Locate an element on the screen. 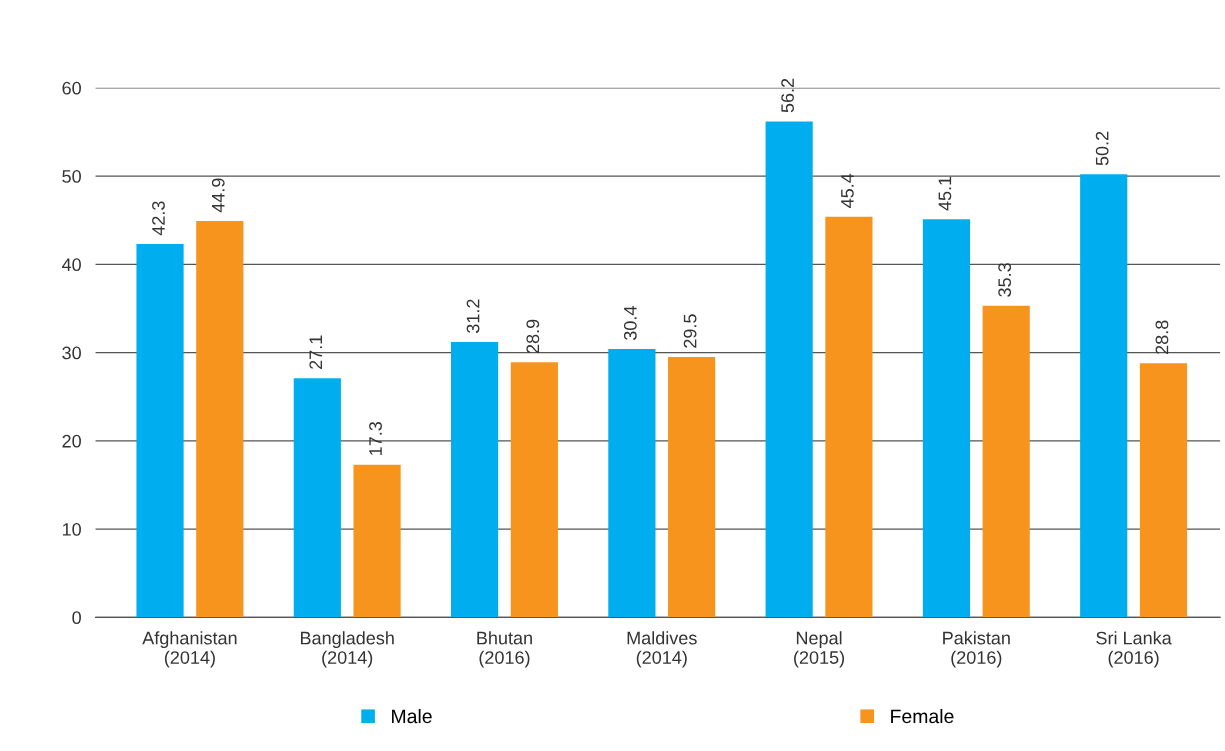  legend-label: Female is located at coordinates (922, 716).